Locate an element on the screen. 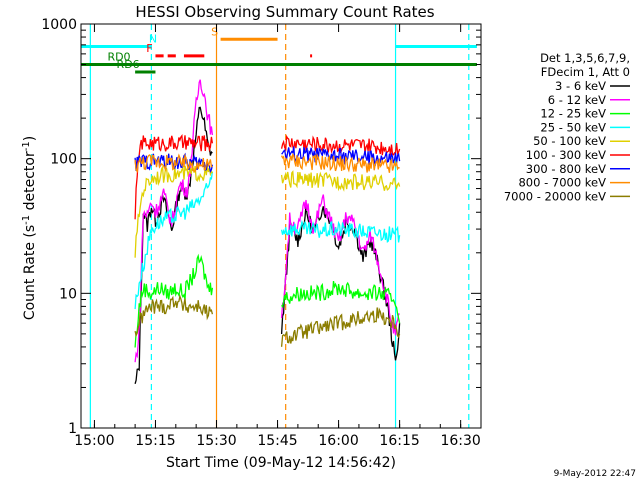 This screenshot has height=480, width=640. legend-label-9: 7000 - 20000 keV is located at coordinates (555, 196).